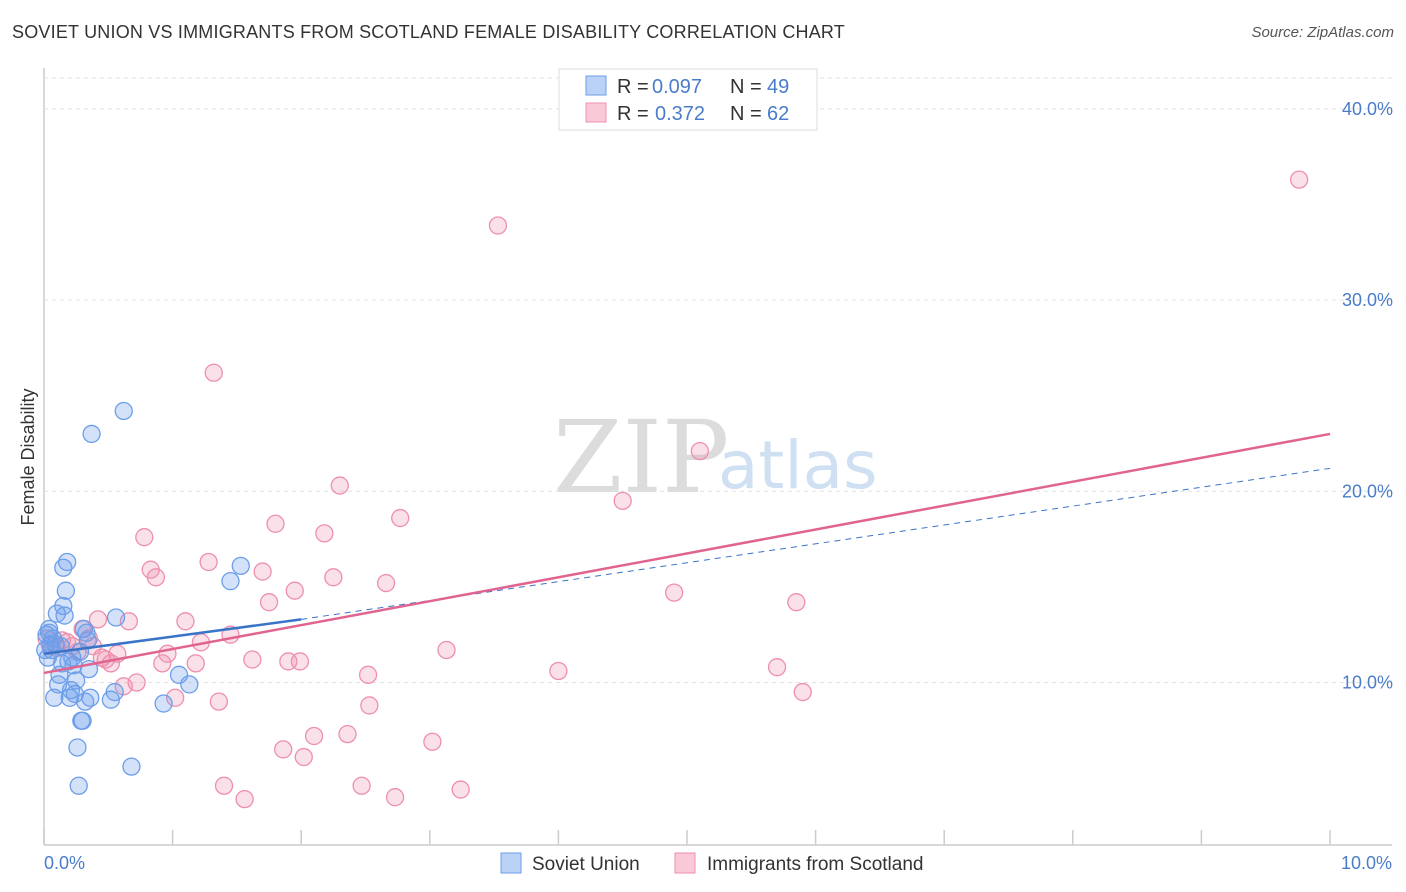 This screenshot has height=892, width=1406. I want to click on legend-n-label-2: N =, so click(746, 114).